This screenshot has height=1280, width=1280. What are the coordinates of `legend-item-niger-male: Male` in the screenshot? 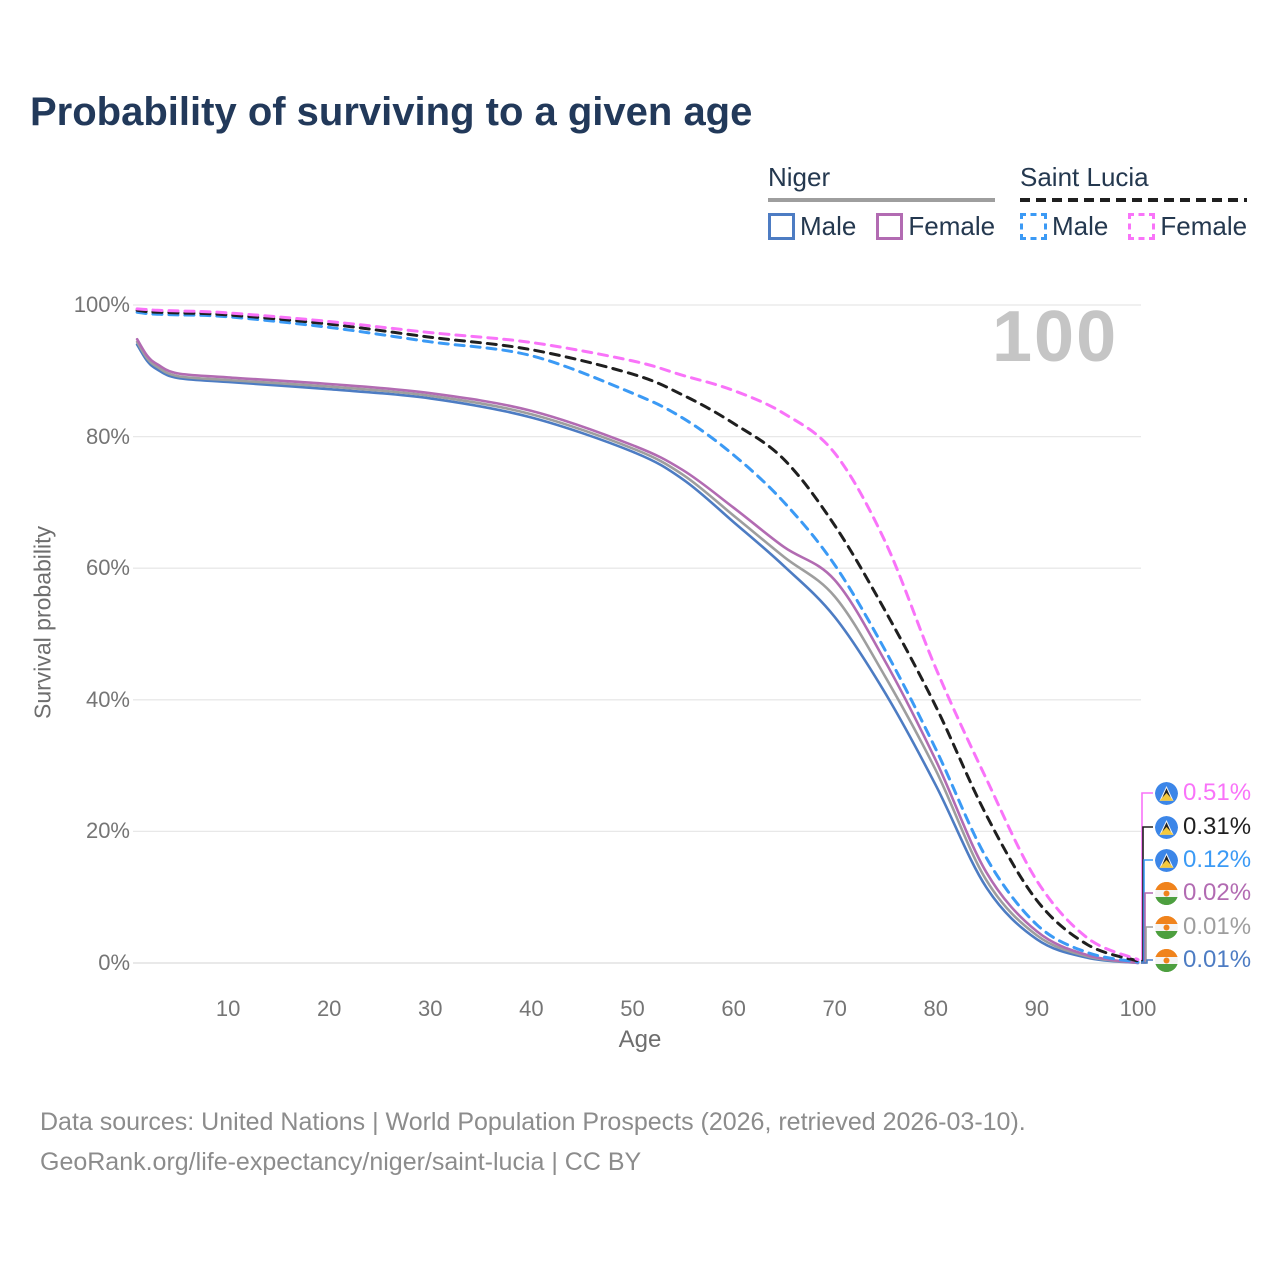 It's located at (812, 226).